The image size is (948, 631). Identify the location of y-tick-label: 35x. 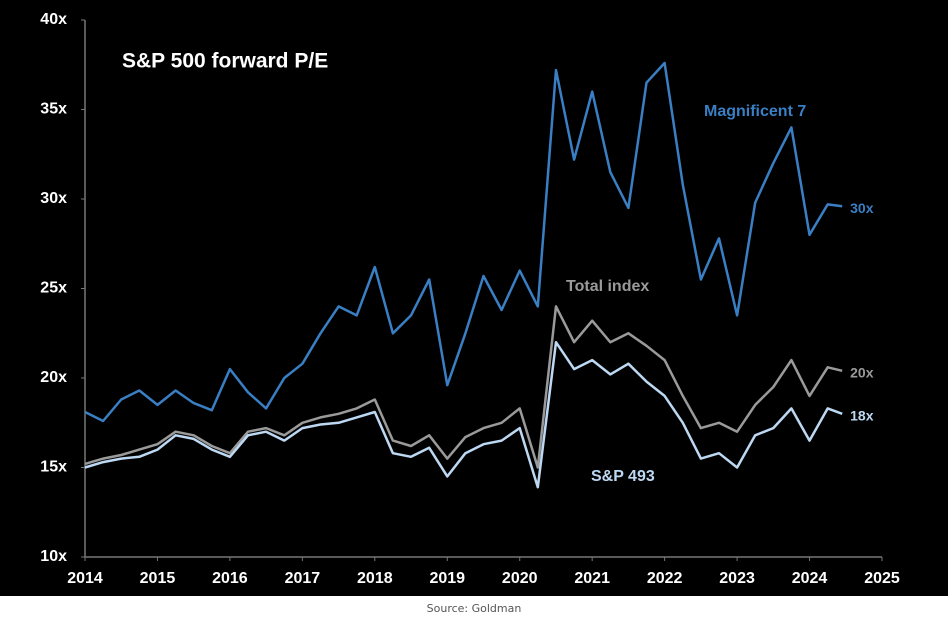
(53, 109).